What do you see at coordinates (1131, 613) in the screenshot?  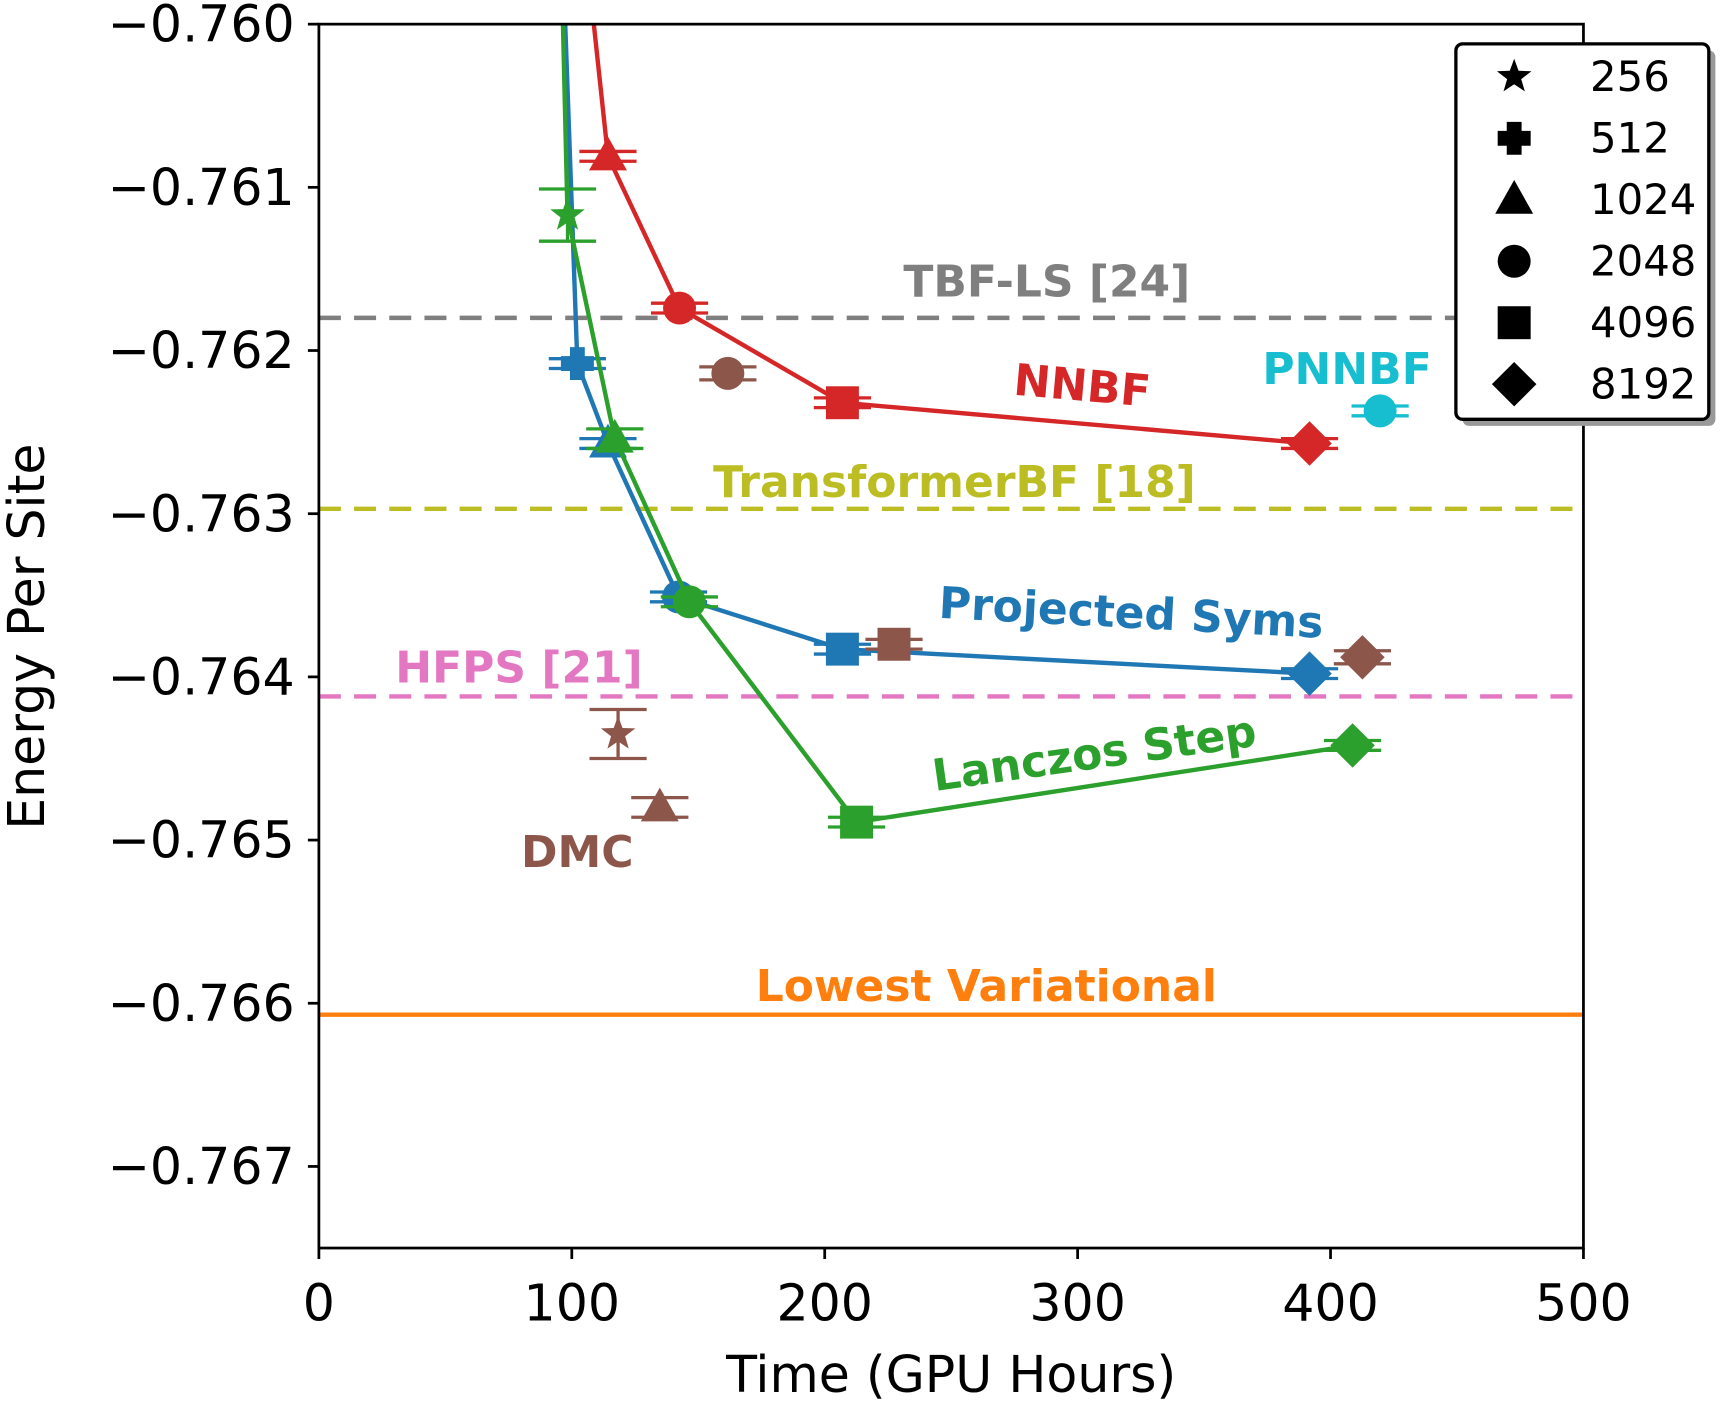 I see `series-label: Projected Syms` at bounding box center [1131, 613].